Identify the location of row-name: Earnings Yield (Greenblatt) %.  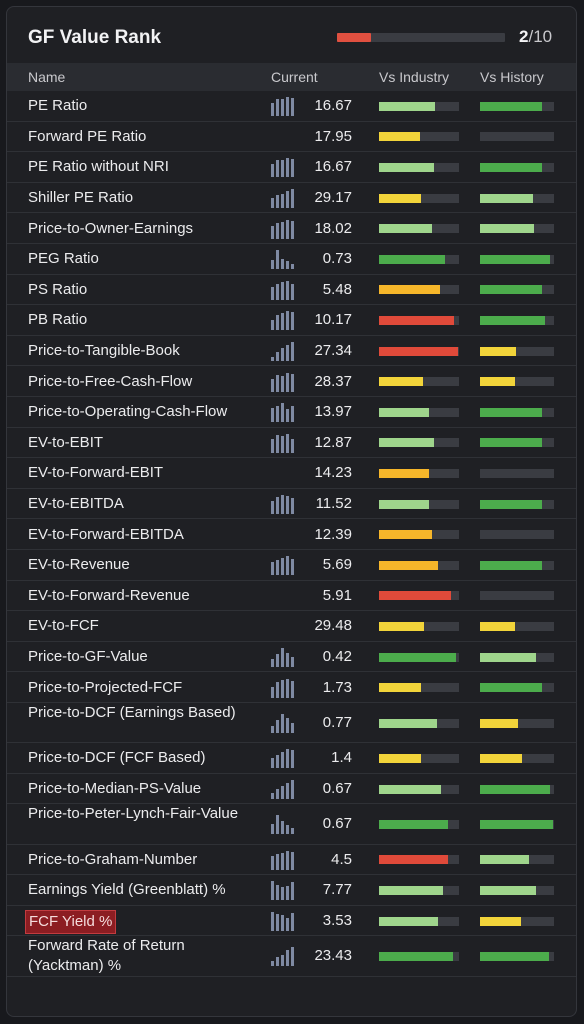
(127, 890).